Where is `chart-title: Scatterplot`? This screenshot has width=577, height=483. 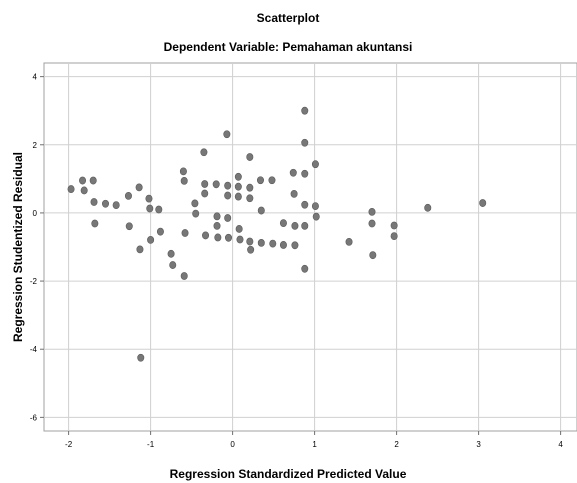 chart-title: Scatterplot is located at coordinates (288, 18).